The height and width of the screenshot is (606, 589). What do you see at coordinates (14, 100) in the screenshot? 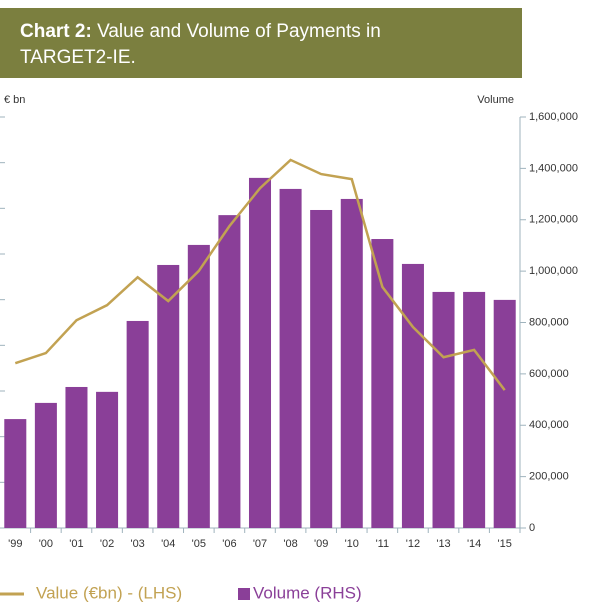
I see `y-axis-label: € bn` at bounding box center [14, 100].